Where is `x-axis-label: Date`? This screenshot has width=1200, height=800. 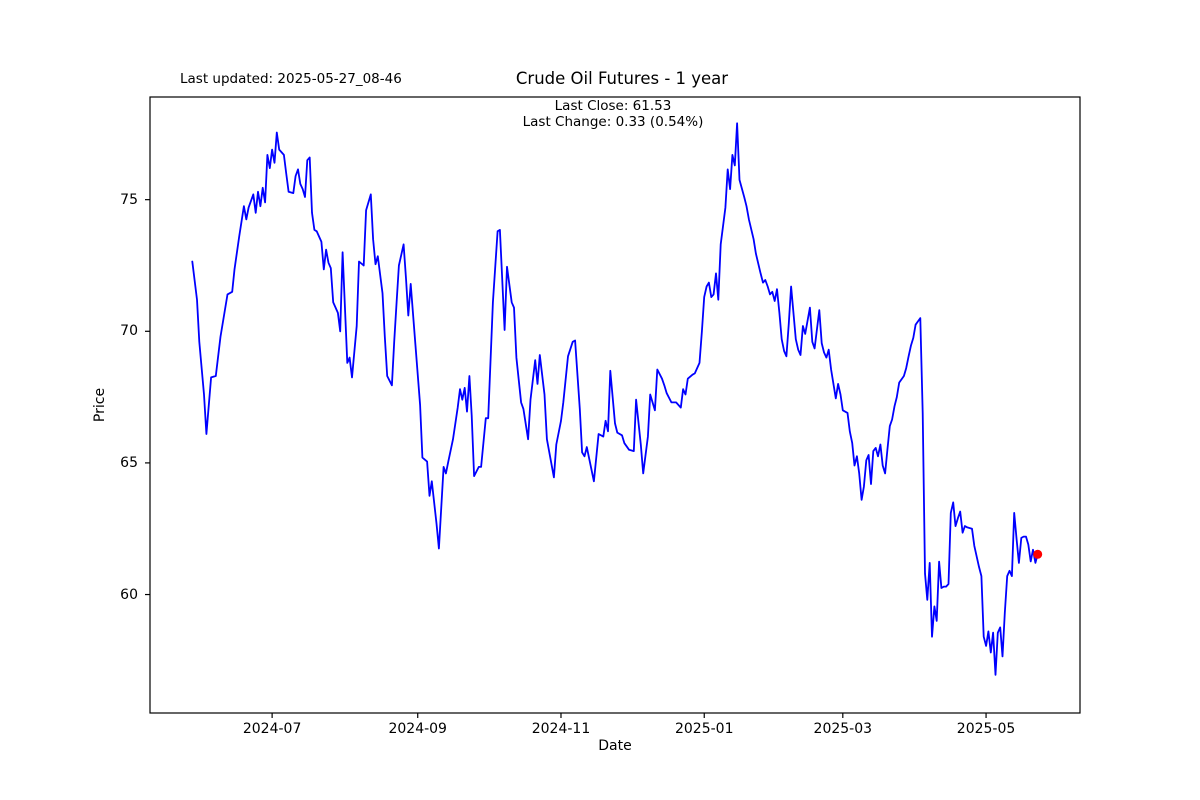 x-axis-label: Date is located at coordinates (615, 746).